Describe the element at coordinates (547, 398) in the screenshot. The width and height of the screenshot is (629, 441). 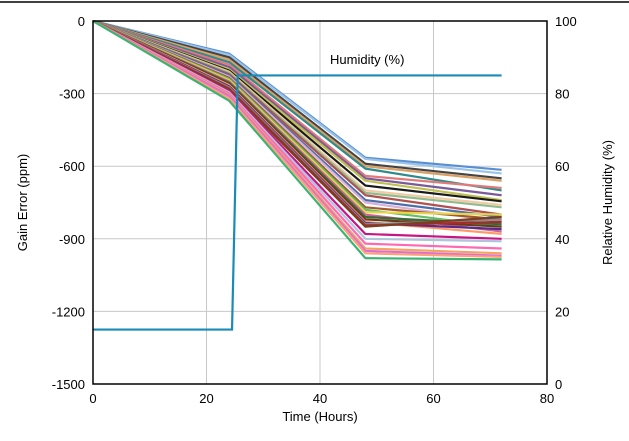
I see `x-tick-label: 80` at that location.